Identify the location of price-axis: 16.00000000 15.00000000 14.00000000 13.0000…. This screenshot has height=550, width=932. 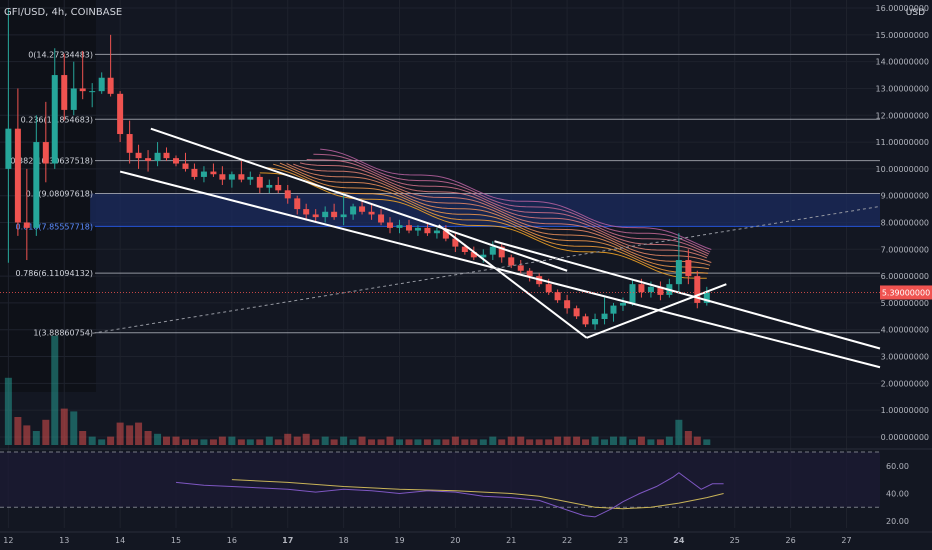
(902, 223).